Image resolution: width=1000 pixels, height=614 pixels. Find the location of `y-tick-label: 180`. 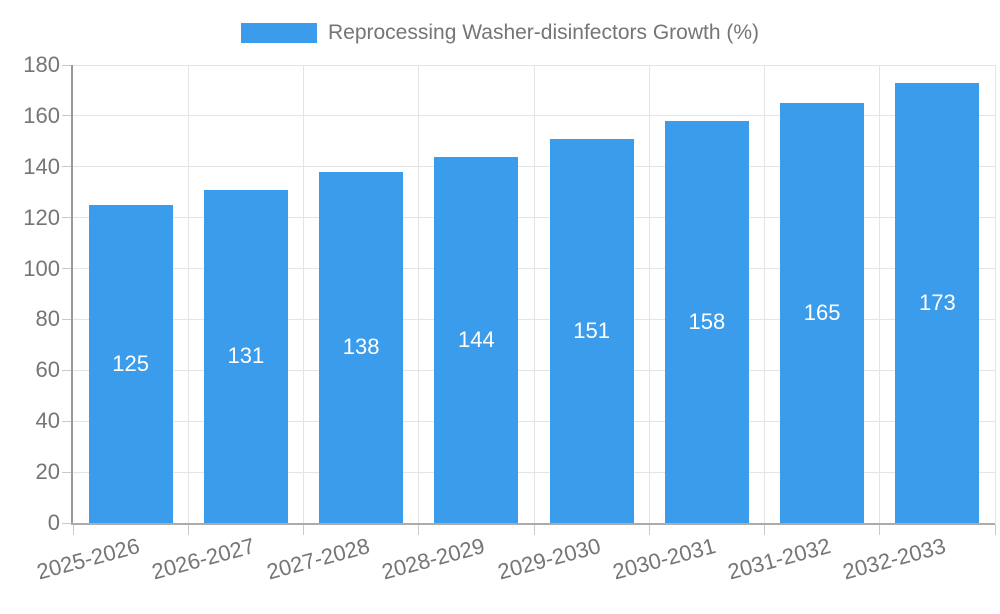

y-tick-label: 180 is located at coordinates (41, 64).